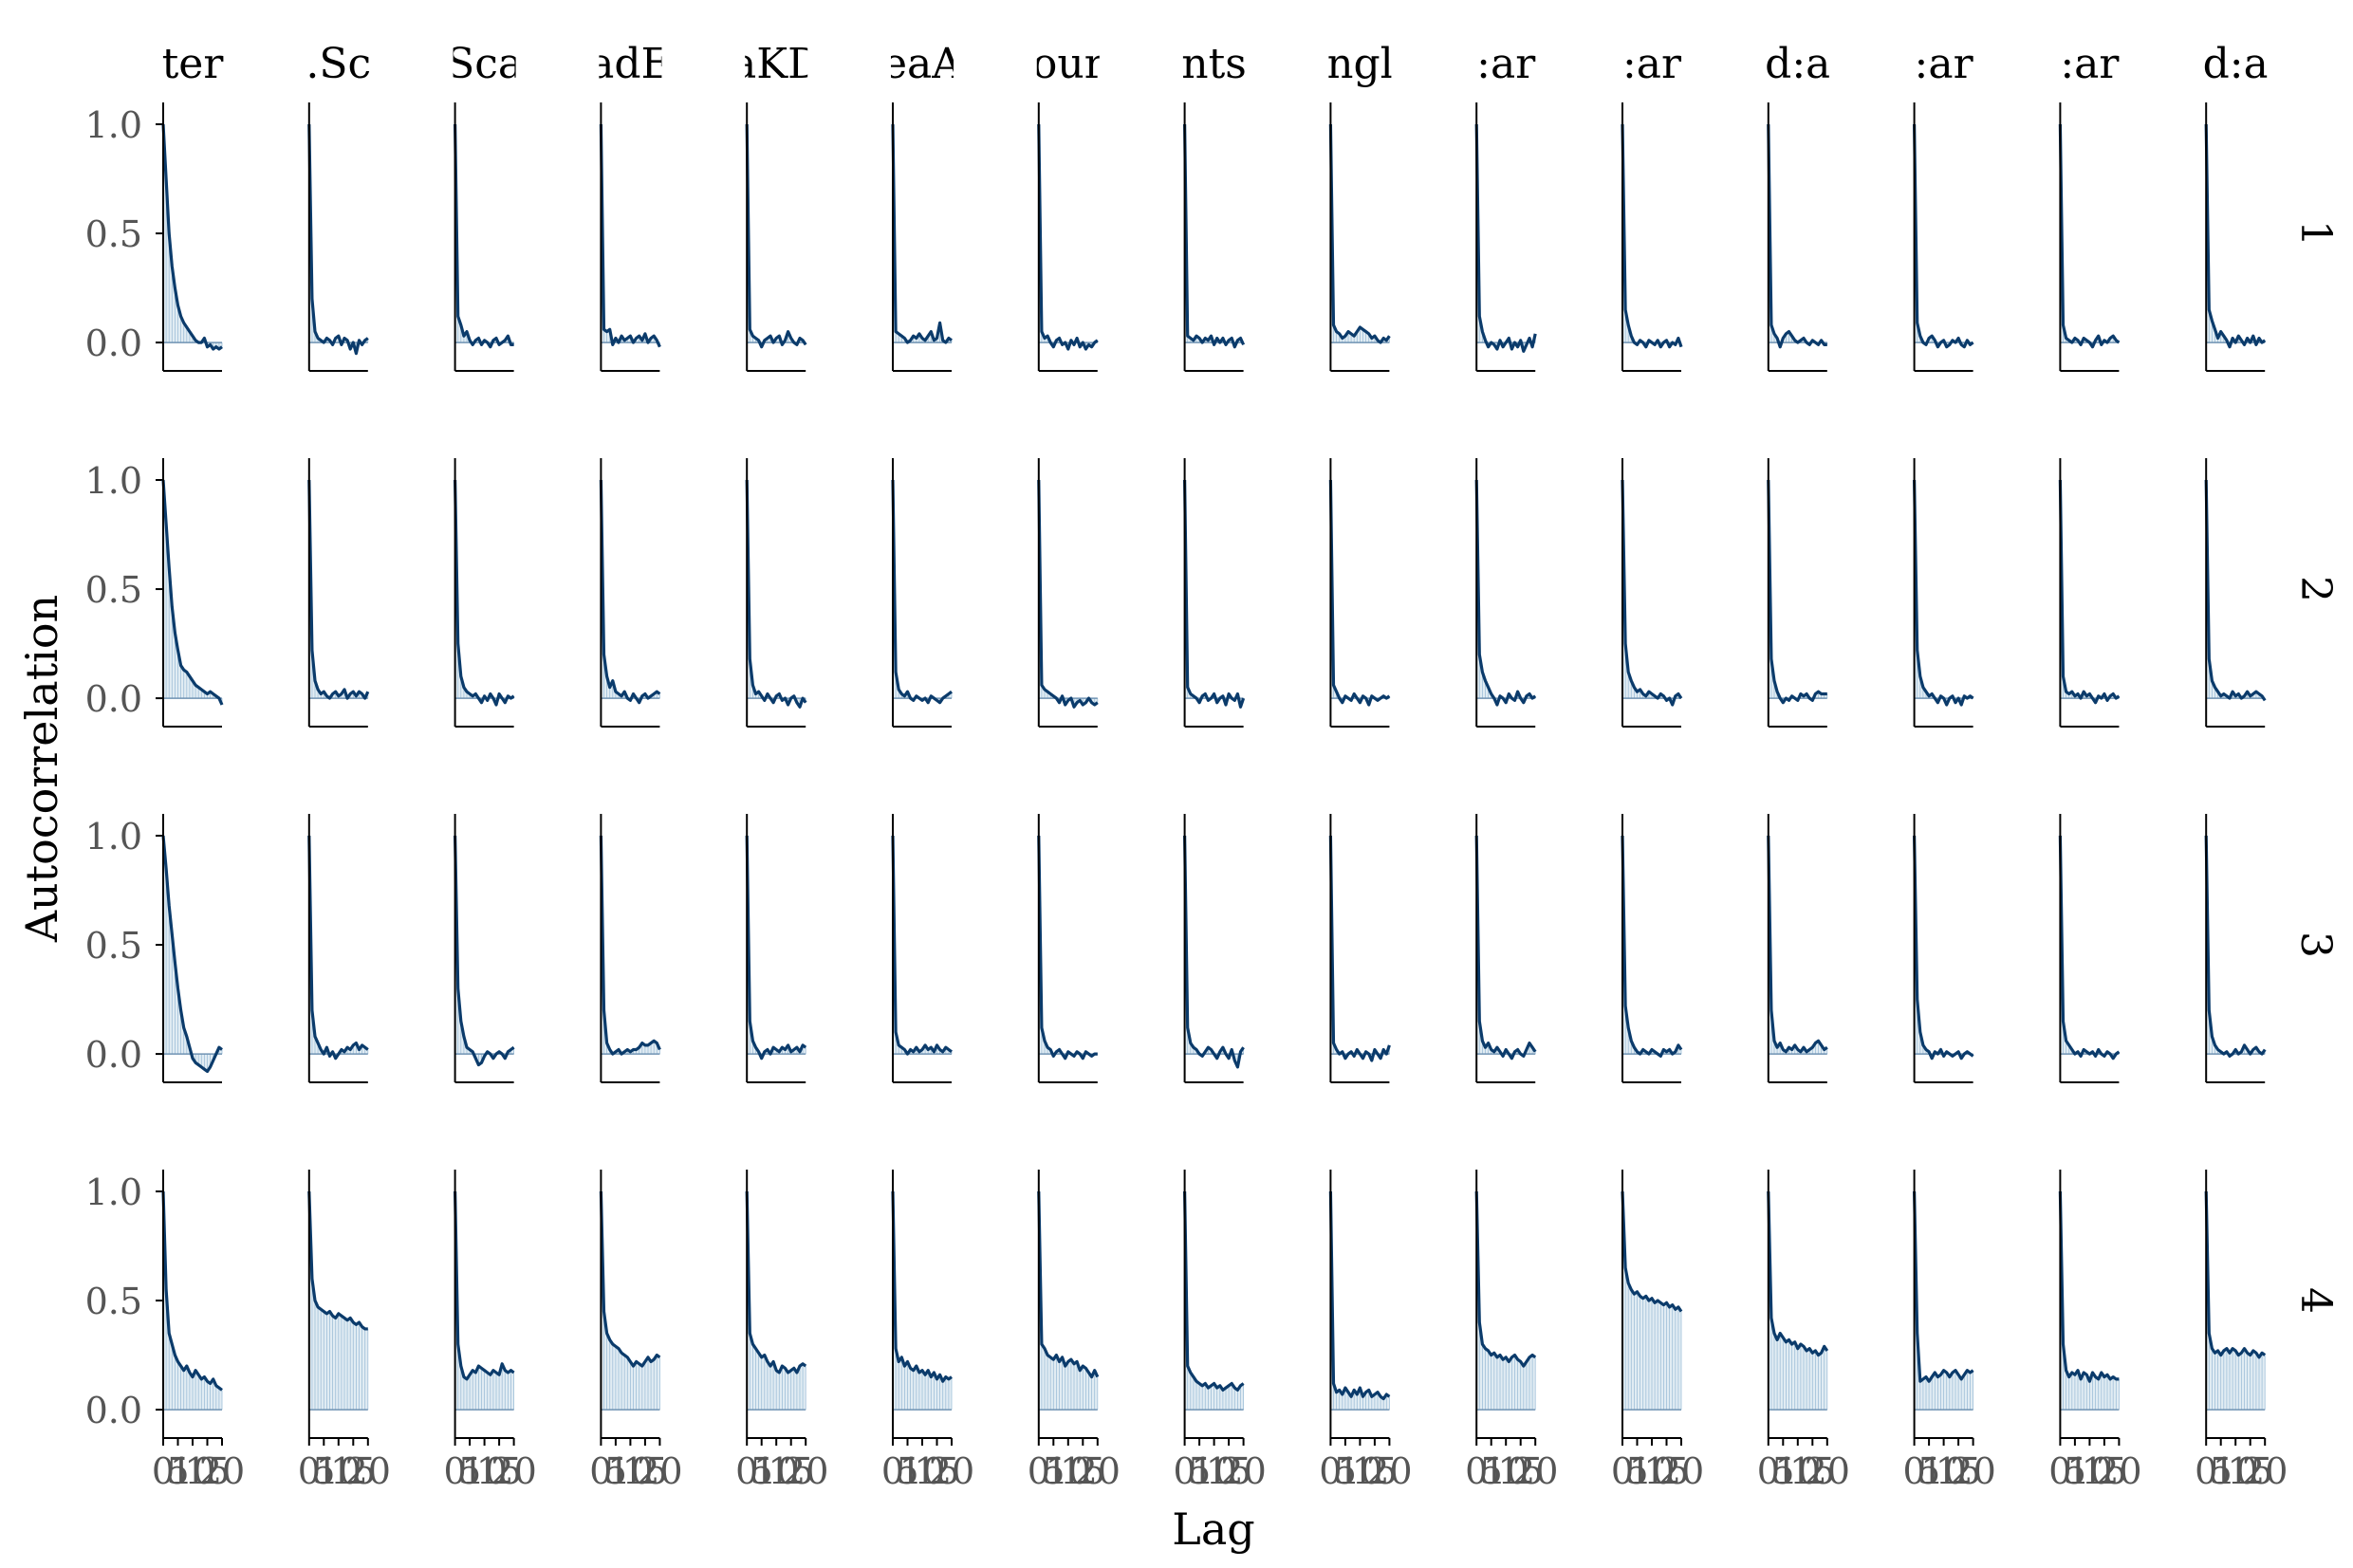 Image resolution: width=2353 pixels, height=1568 pixels. What do you see at coordinates (2315, 234) in the screenshot?
I see `row-label: 1` at bounding box center [2315, 234].